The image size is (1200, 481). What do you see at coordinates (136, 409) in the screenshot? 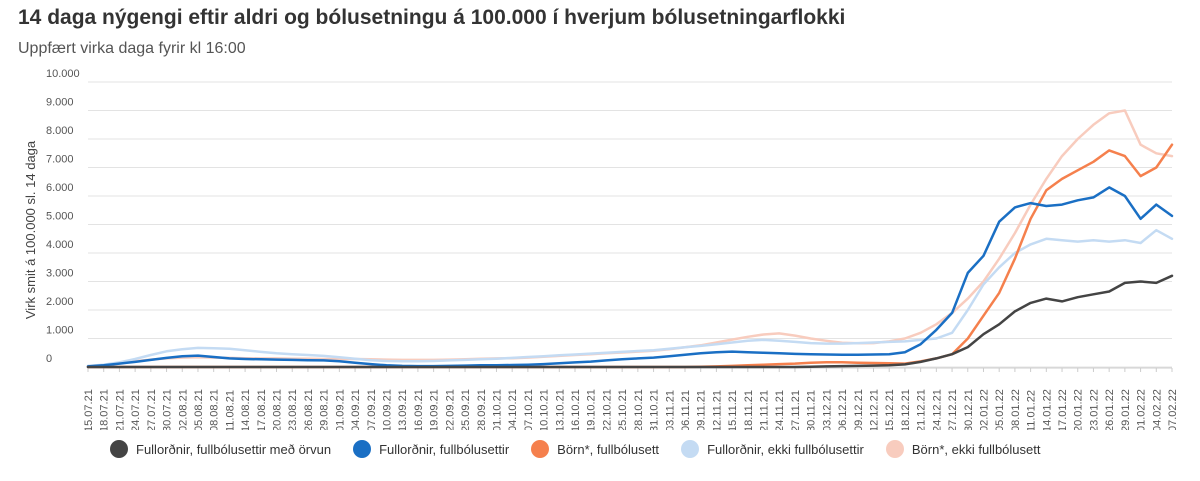
I see `x-tick-label: 24.07.21` at bounding box center [136, 409].